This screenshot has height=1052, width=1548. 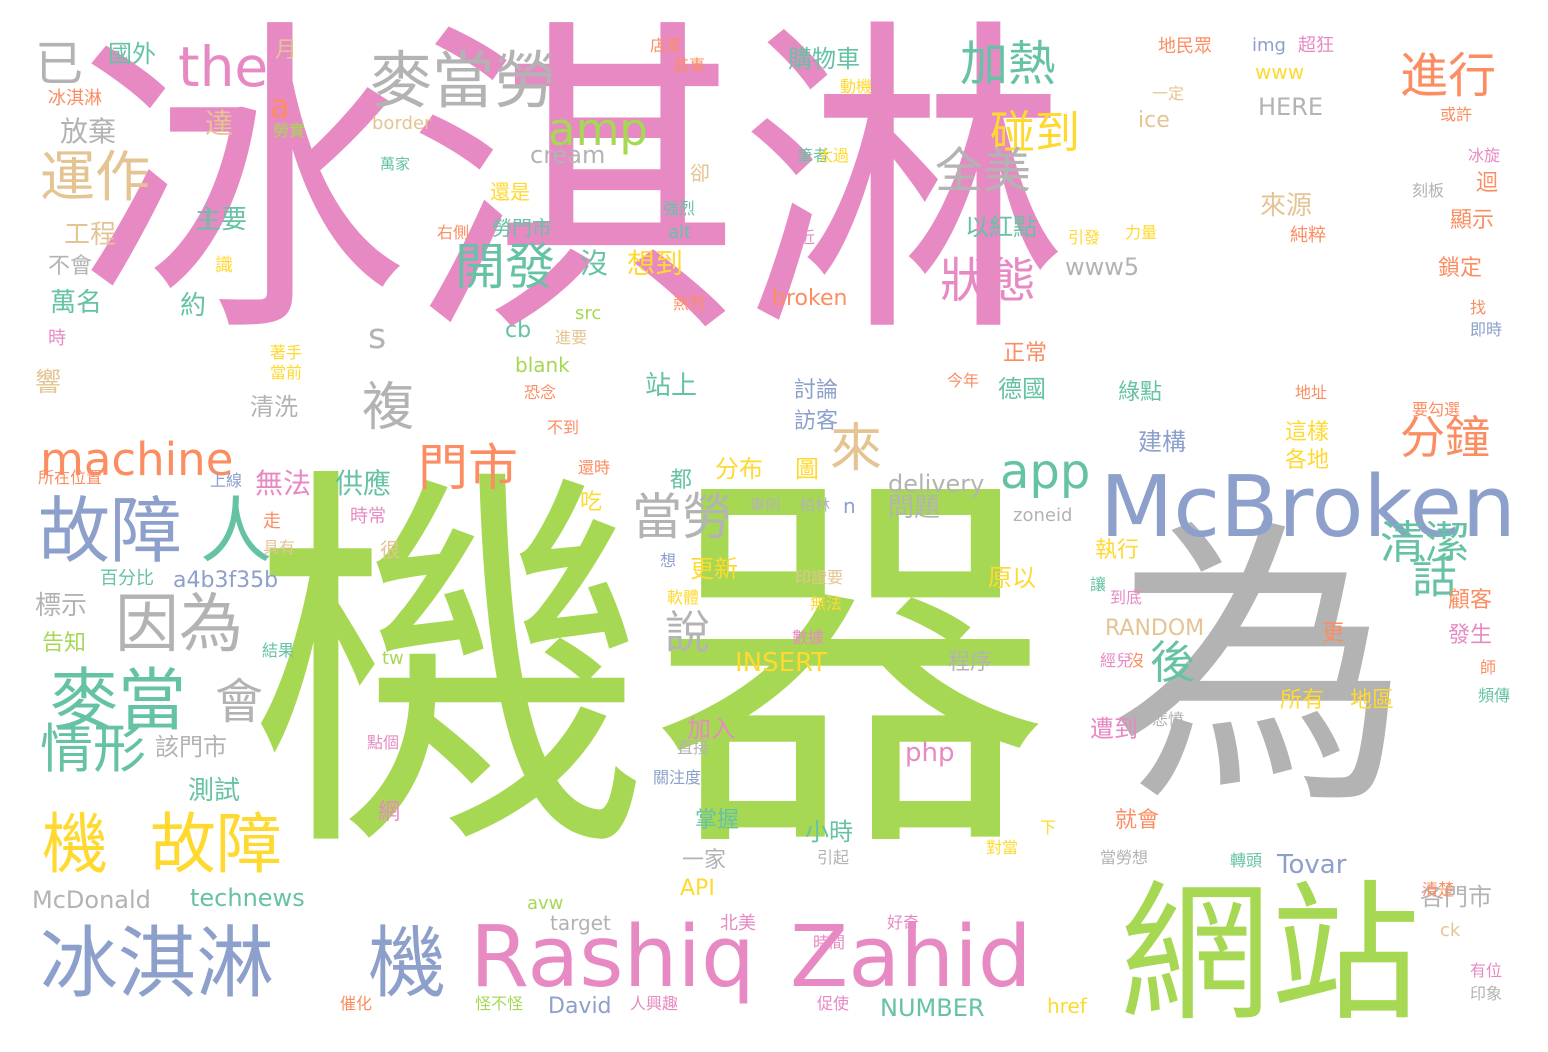 What do you see at coordinates (1333, 633) in the screenshot?
I see `cloud-word: 更` at bounding box center [1333, 633].